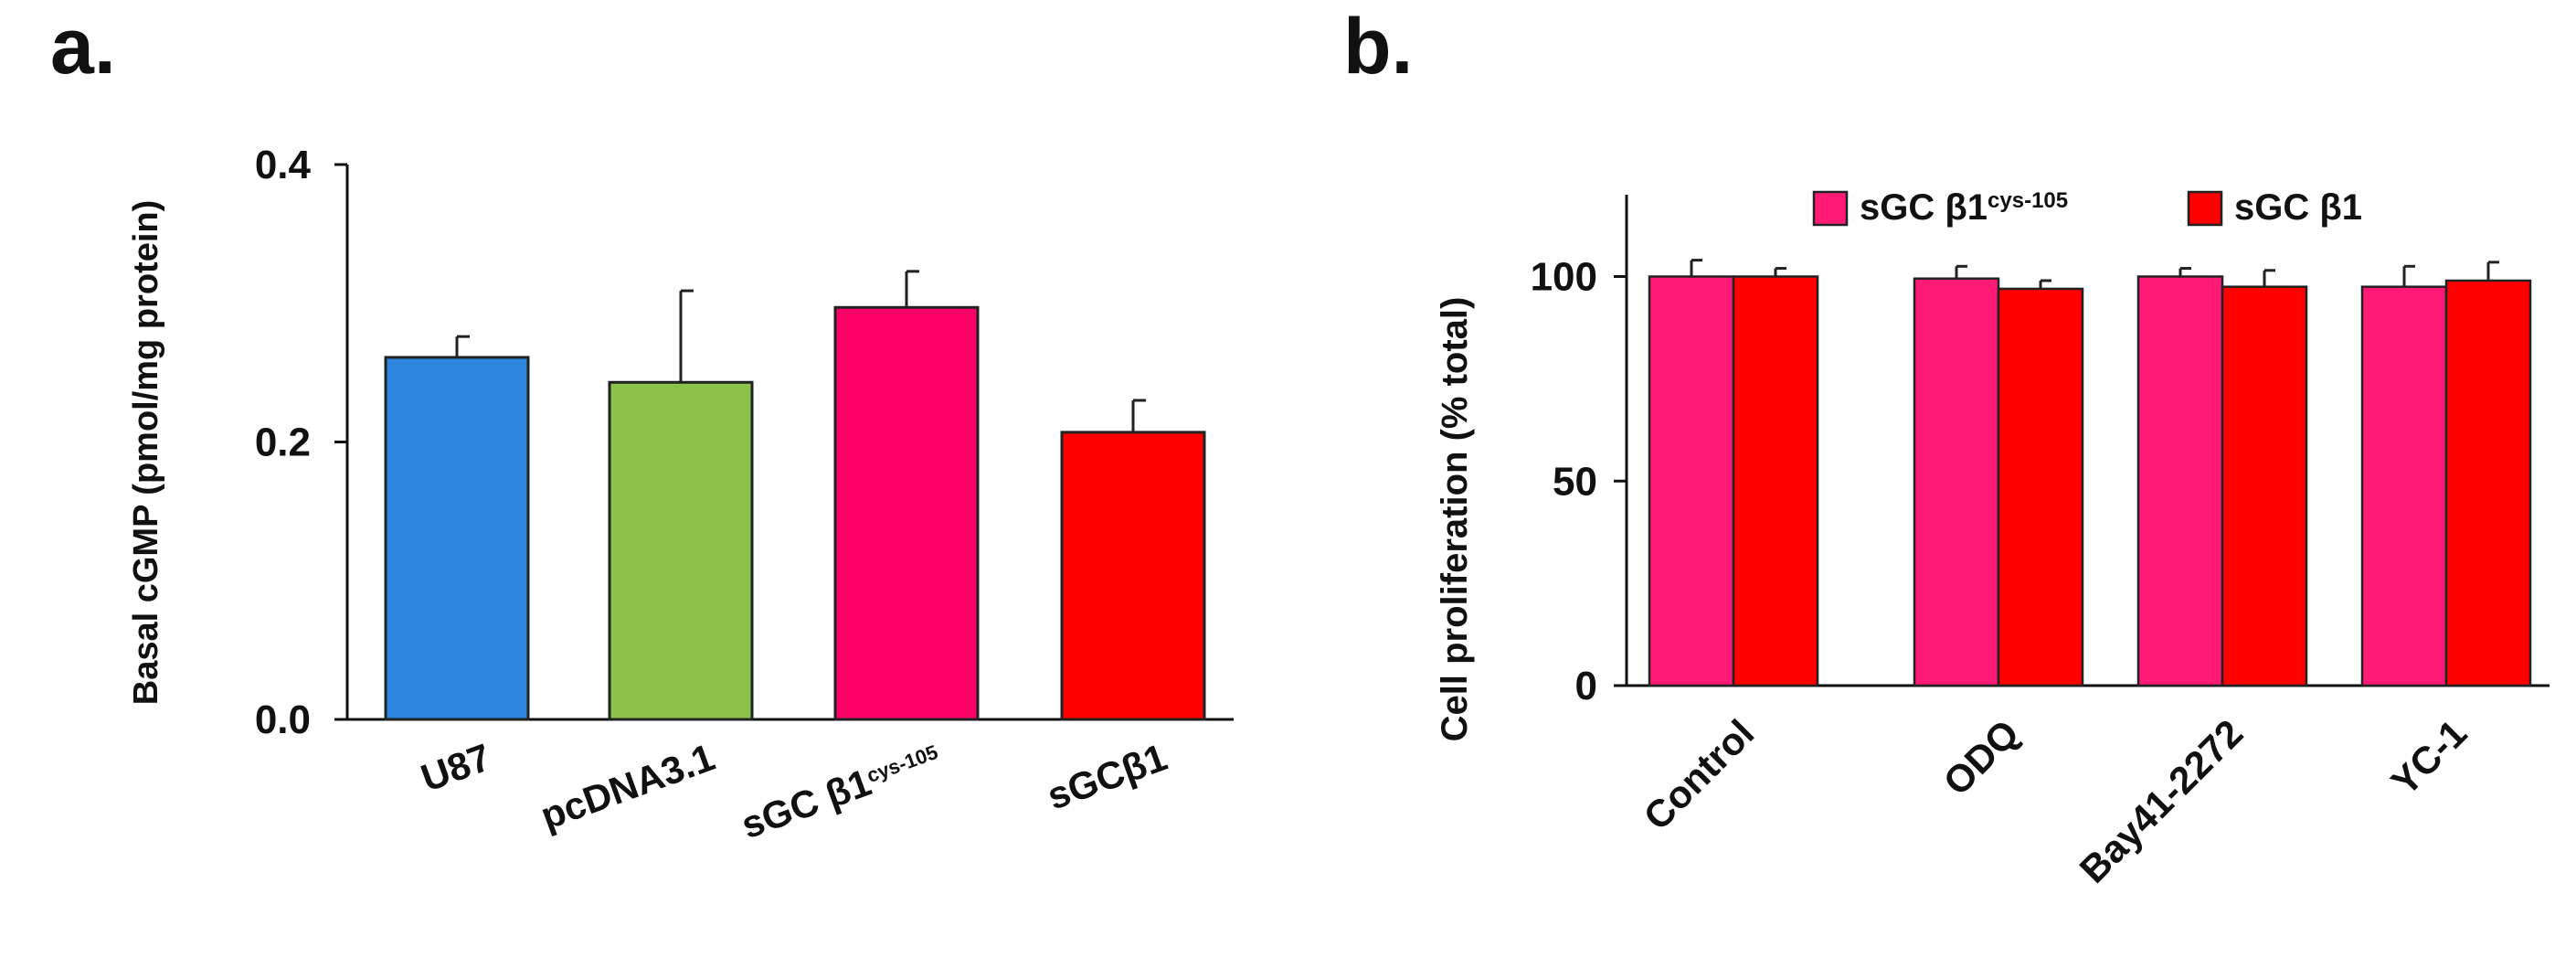  Describe the element at coordinates (2428, 757) in the screenshot. I see `chart-b-category-label: YC-1` at that location.